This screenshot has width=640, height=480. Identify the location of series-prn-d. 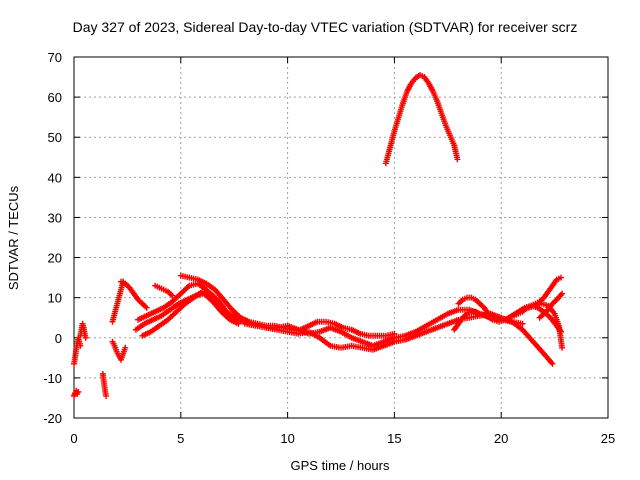
(104, 384).